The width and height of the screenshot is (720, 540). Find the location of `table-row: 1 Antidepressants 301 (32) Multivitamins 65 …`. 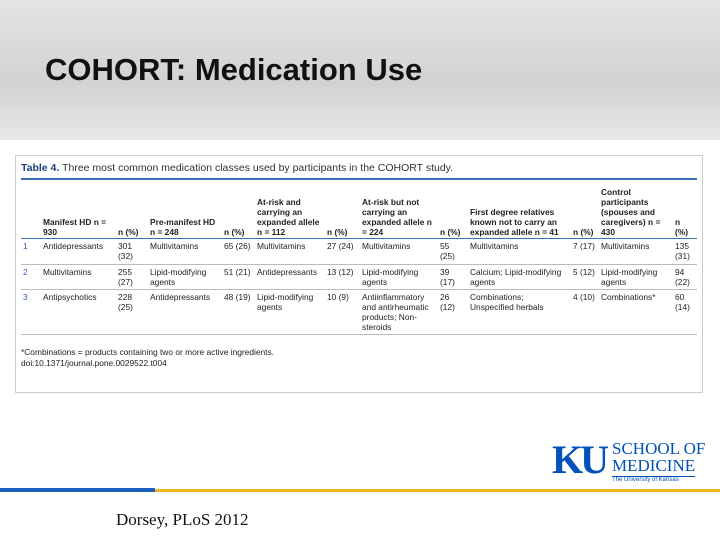

table-row: 1 Antidepressants 301 (32) Multivitamins 65 … is located at coordinates (359, 251).